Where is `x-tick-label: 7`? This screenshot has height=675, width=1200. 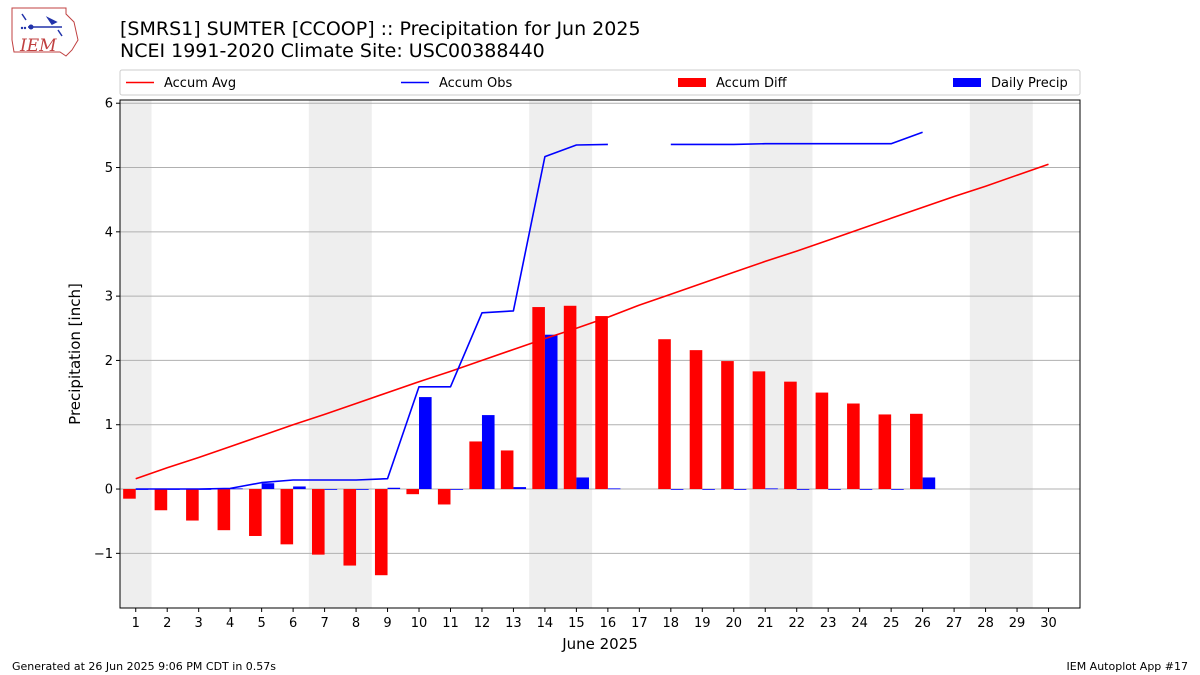
x-tick-label: 7 is located at coordinates (324, 623).